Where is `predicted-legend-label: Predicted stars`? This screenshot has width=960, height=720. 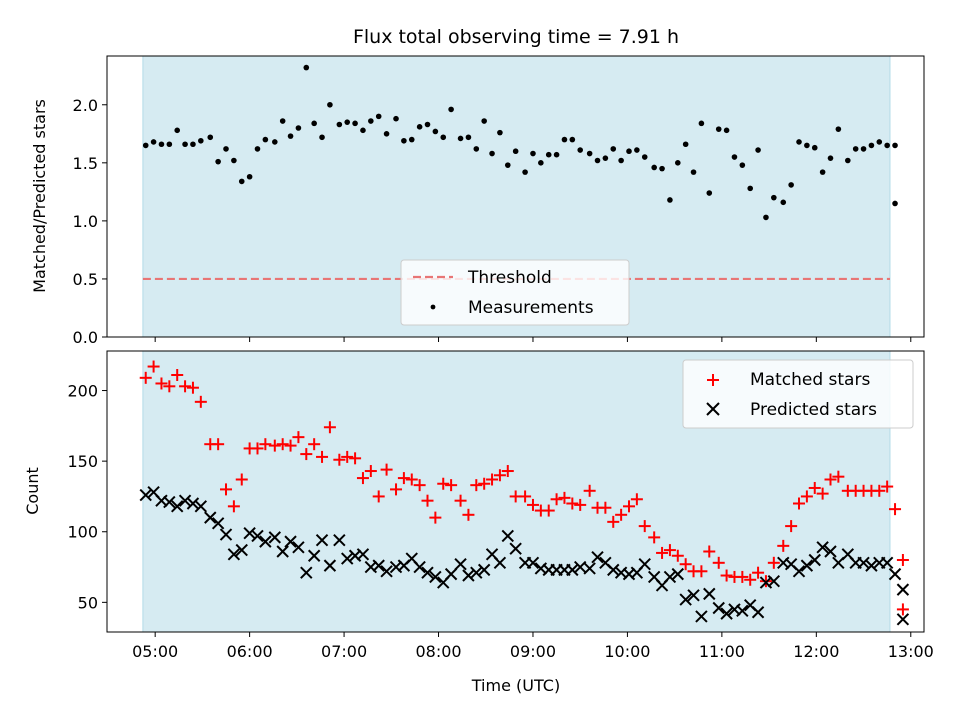
predicted-legend-label: Predicted stars is located at coordinates (813, 410).